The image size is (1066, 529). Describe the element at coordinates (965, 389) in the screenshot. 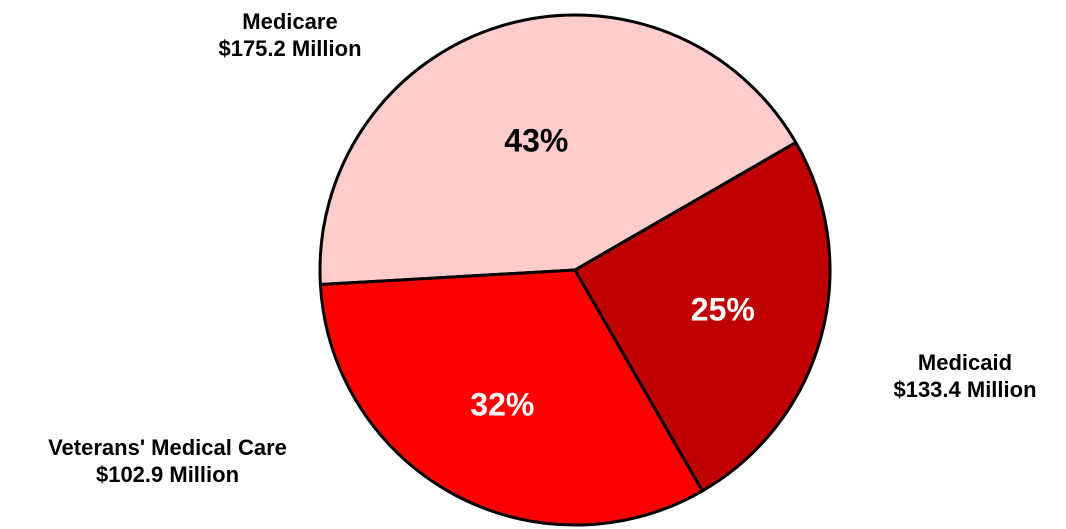

I see `slice-label-medicaid-amount: $133.4 Million` at that location.